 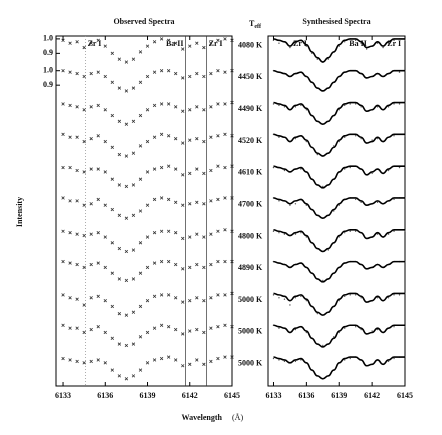 What do you see at coordinates (48, 52) in the screenshot?
I see `y-tick-label: 0.9` at bounding box center [48, 52].